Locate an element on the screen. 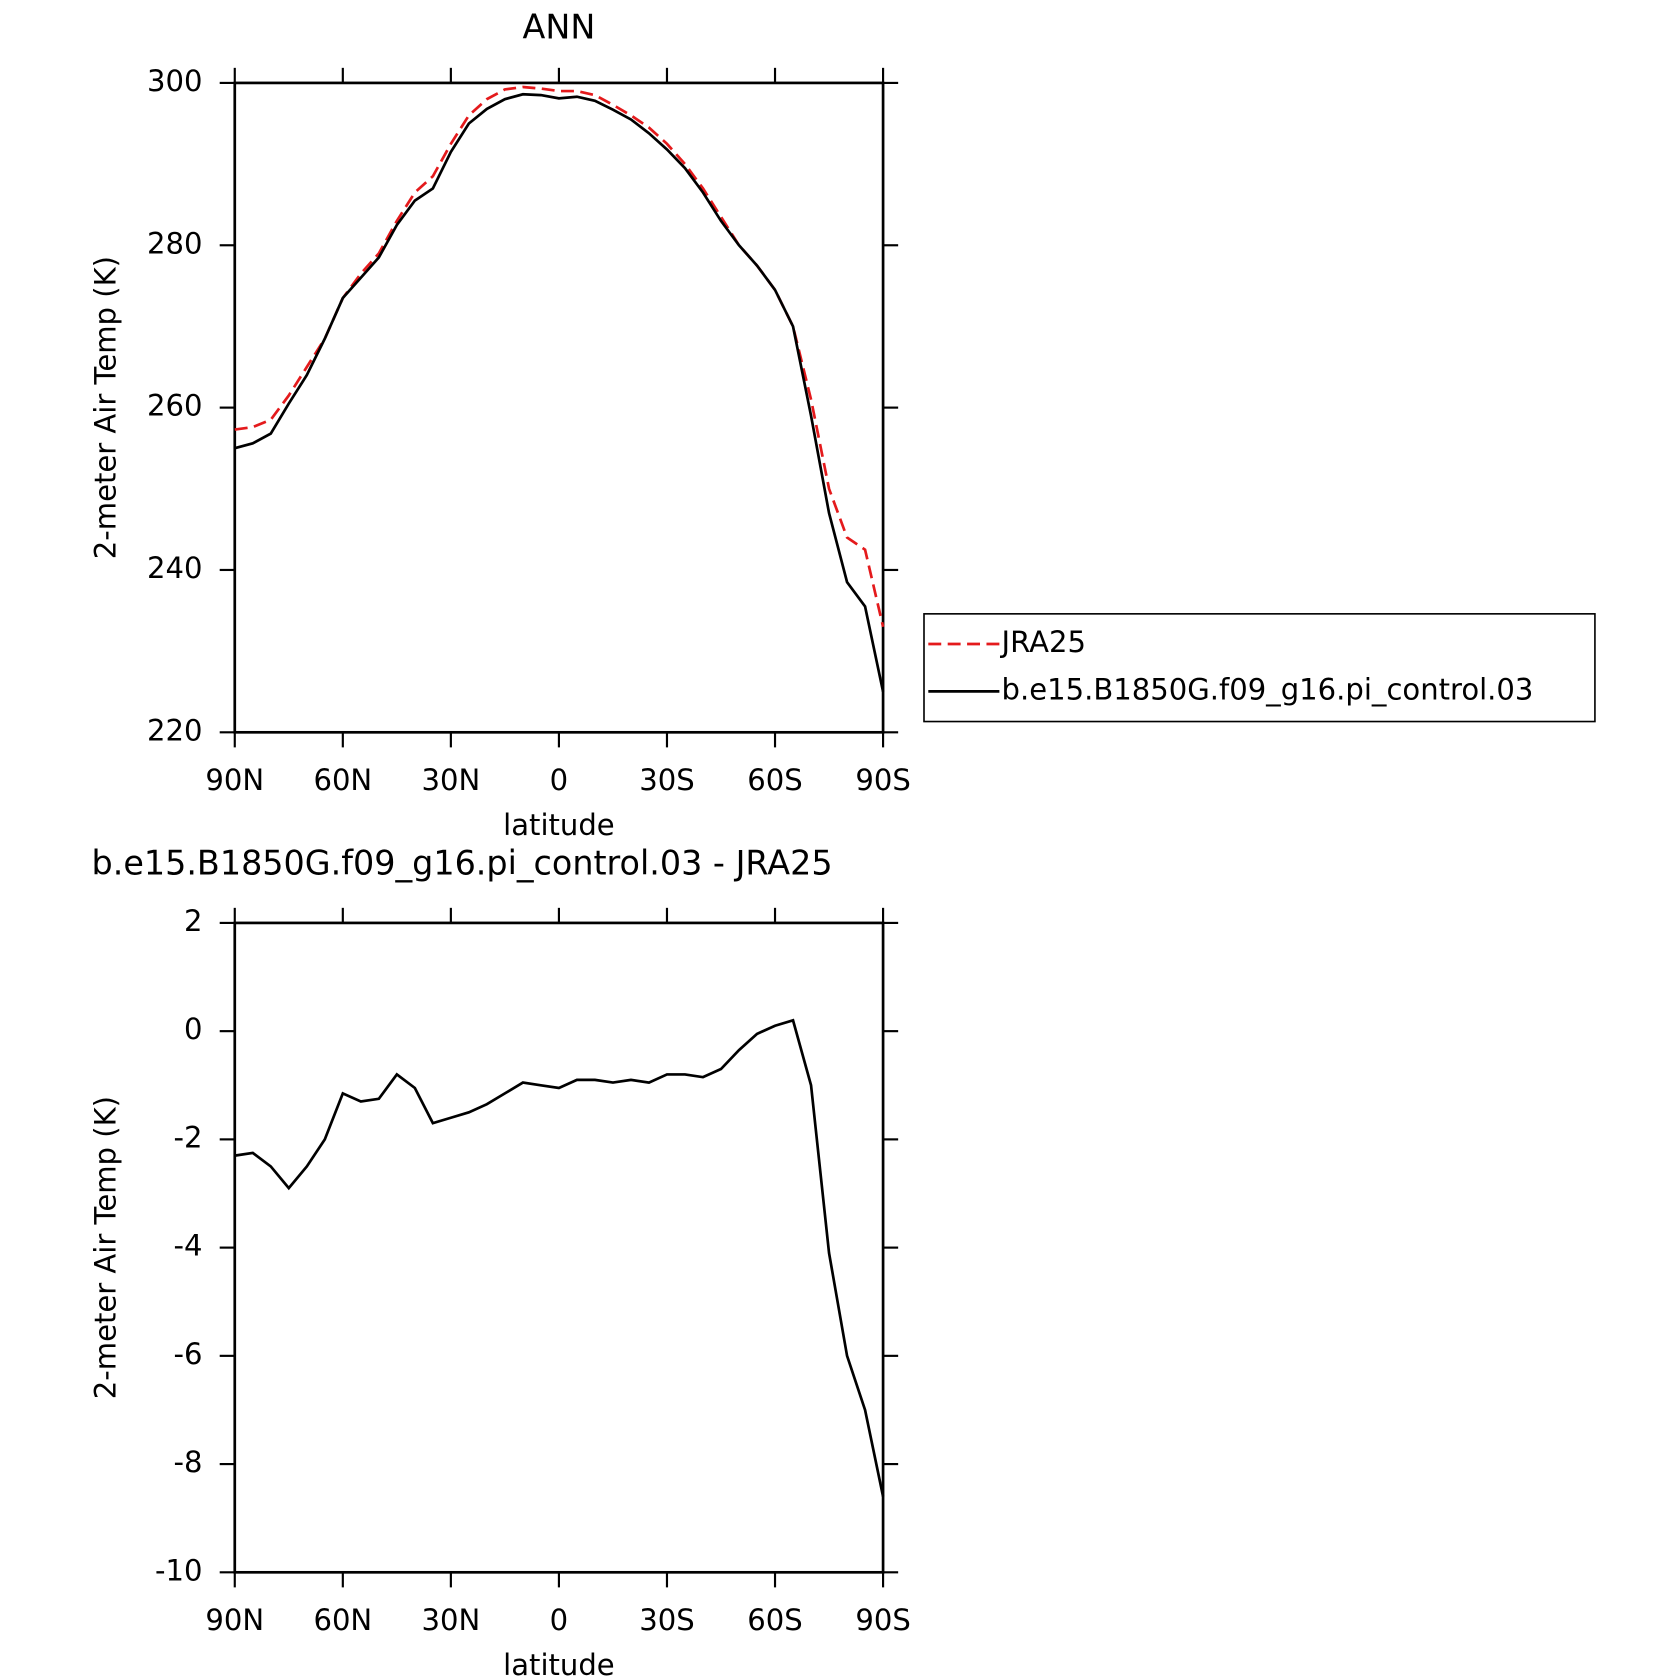 The width and height of the screenshot is (1680, 1680). y-tick-label: -10 is located at coordinates (178, 1570).